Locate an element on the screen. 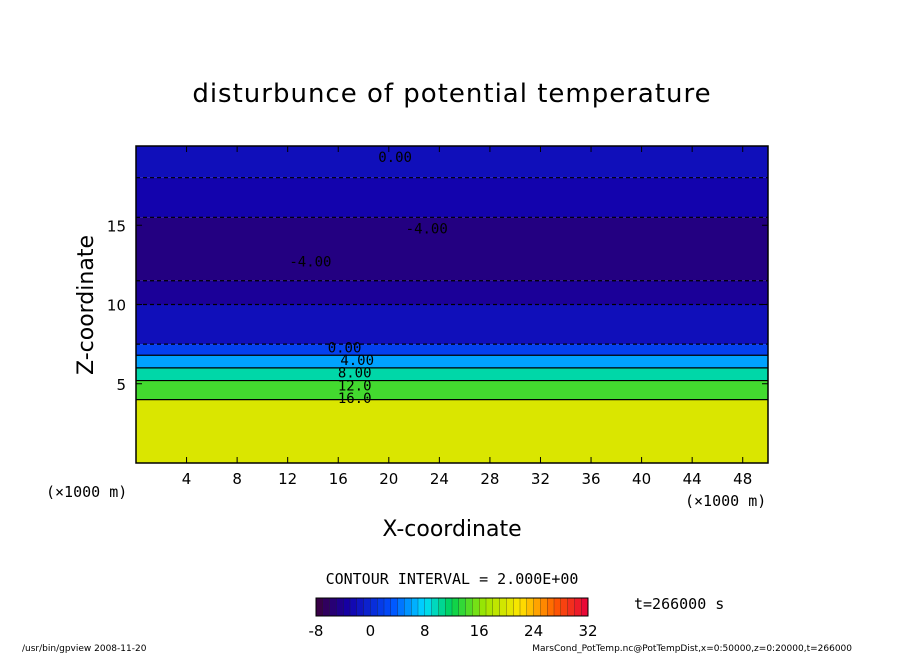  colorbar-ticks: -8 0 8 16 24 32 is located at coordinates (453, 631).